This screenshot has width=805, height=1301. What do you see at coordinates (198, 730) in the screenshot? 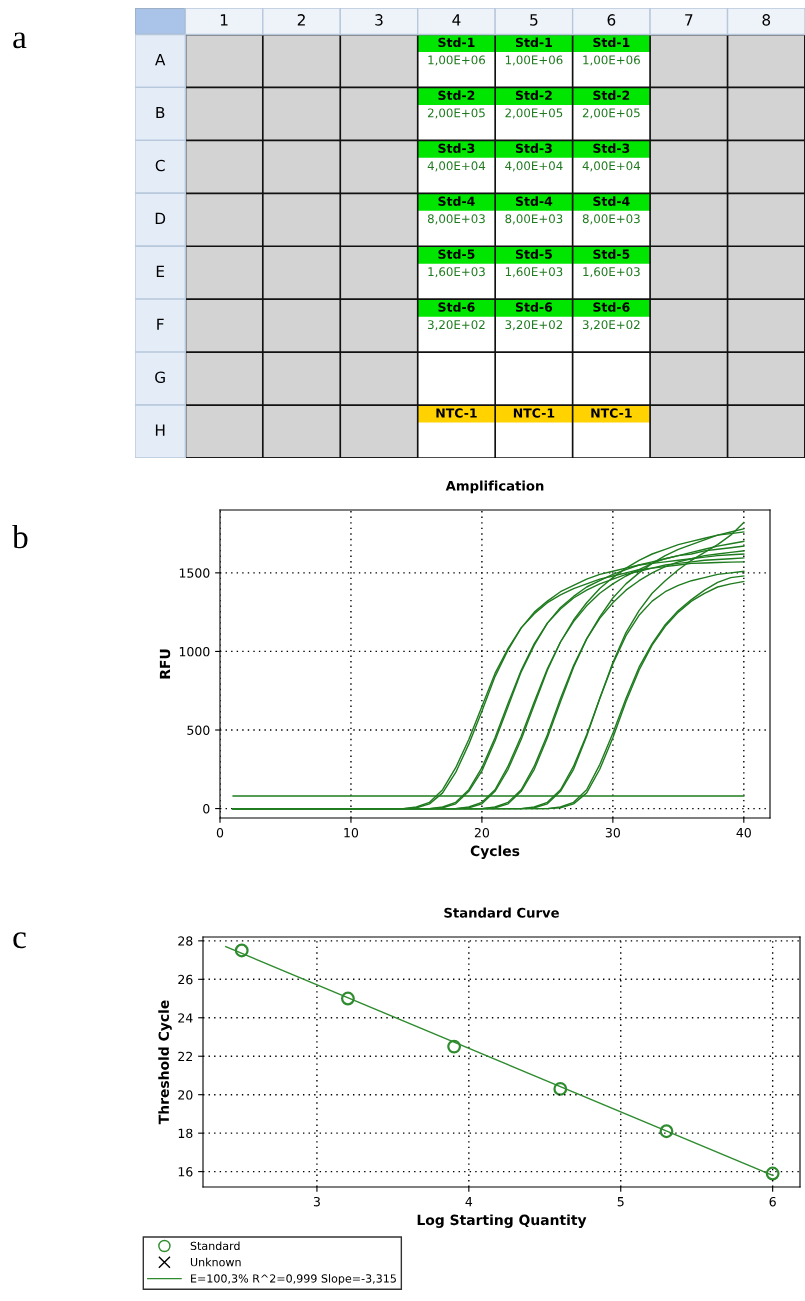
I see `y-tick-label: 500` at bounding box center [198, 730].